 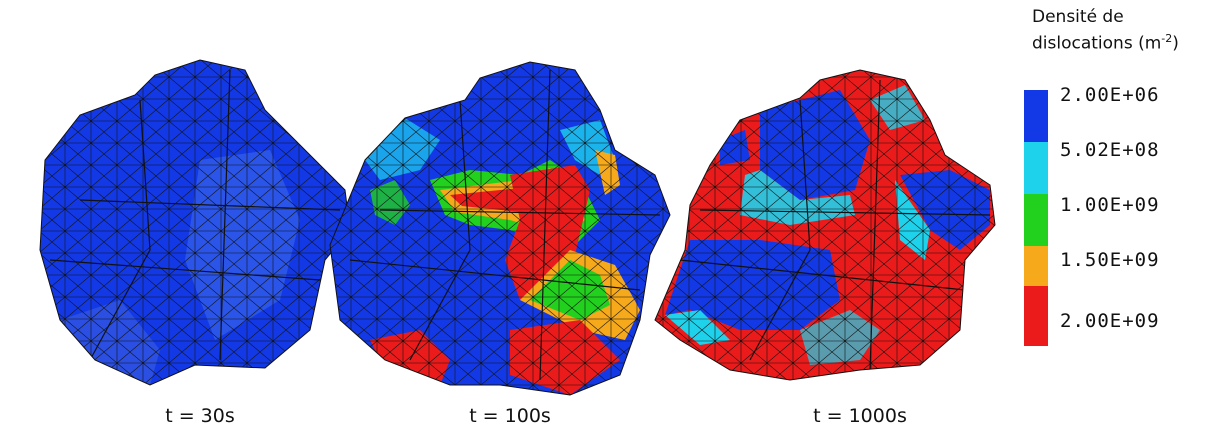 What do you see at coordinates (1110, 321) in the screenshot?
I see `legend-label-4: 2.00E+09` at bounding box center [1110, 321].